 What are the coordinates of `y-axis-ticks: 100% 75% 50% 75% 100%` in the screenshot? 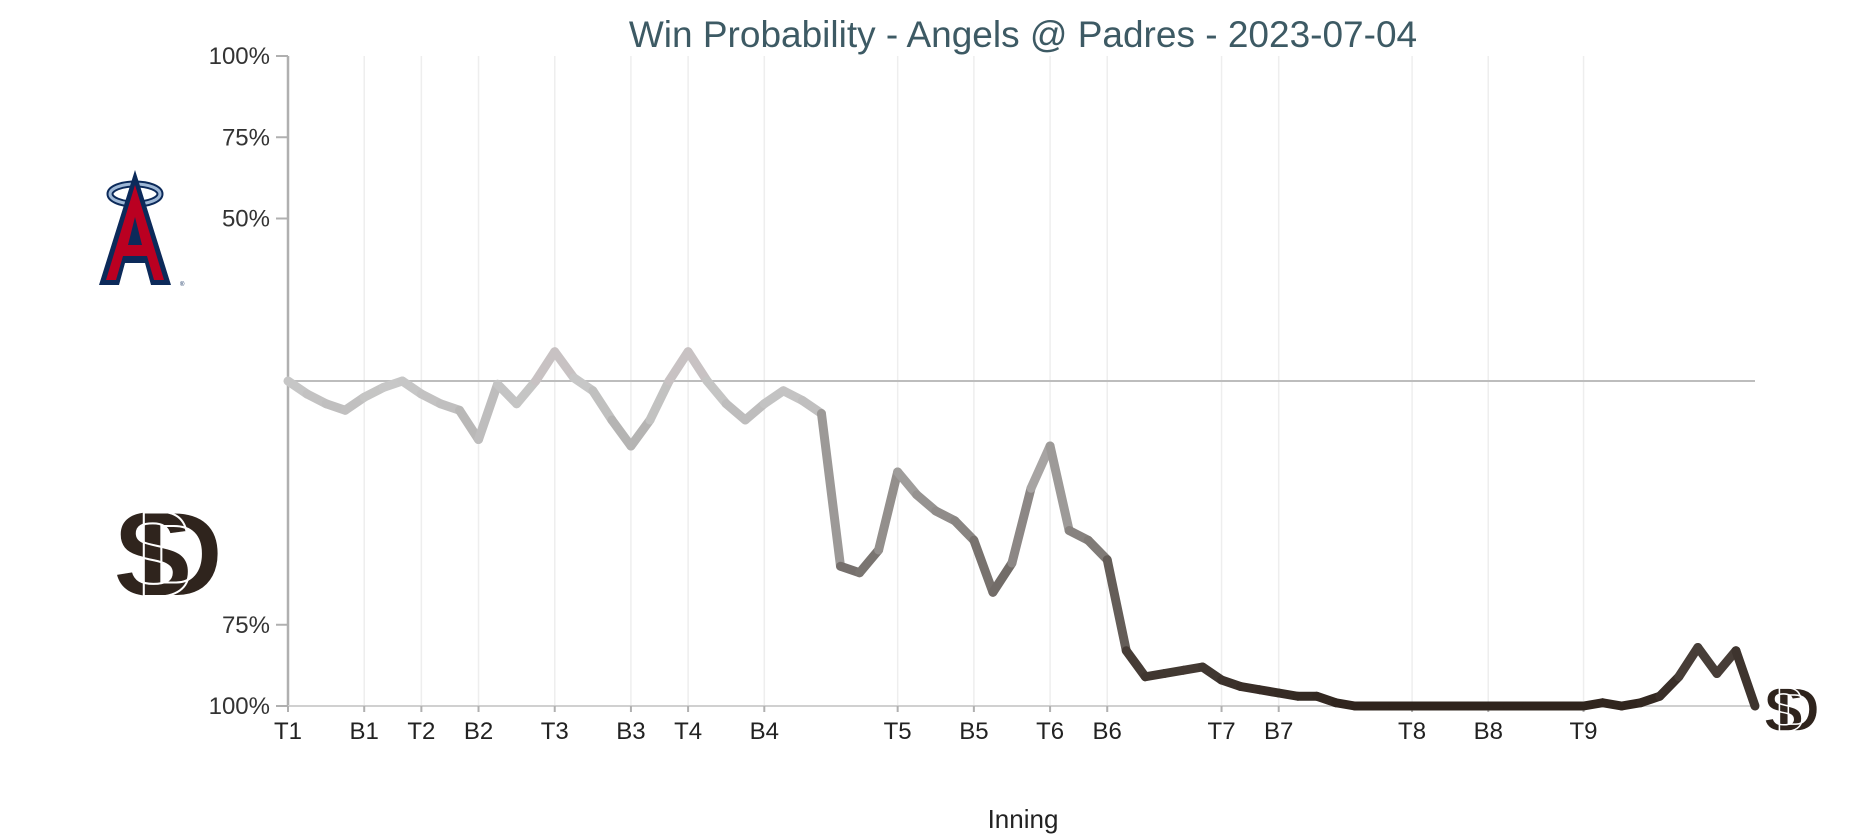 It's located at (248, 381).